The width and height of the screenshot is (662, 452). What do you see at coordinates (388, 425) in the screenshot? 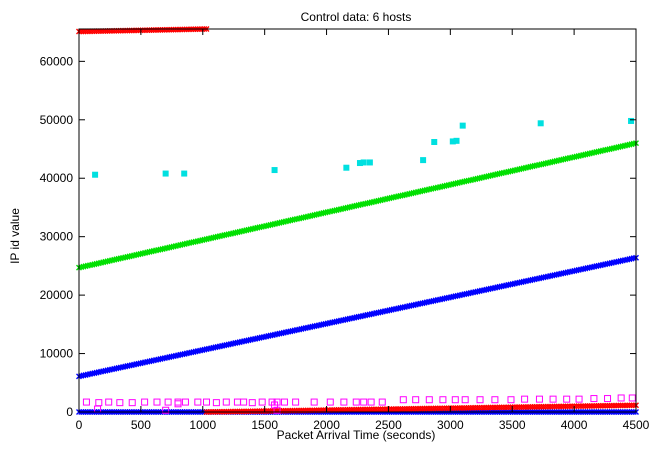
I see `x-tick-label: 2500` at bounding box center [388, 425].